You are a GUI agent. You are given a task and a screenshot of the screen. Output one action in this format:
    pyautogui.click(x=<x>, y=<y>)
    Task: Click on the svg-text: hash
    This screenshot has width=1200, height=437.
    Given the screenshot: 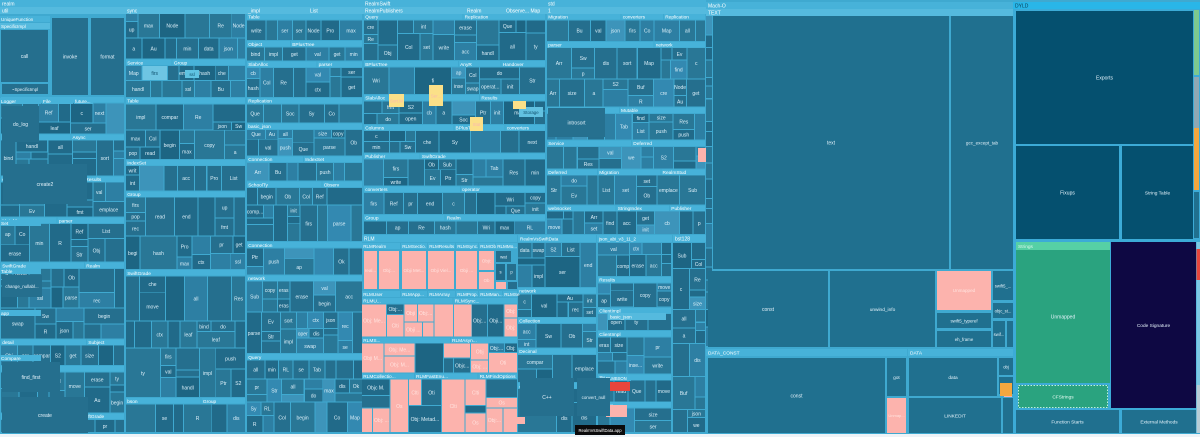 What is the action you would take?
    pyautogui.click(x=204, y=74)
    